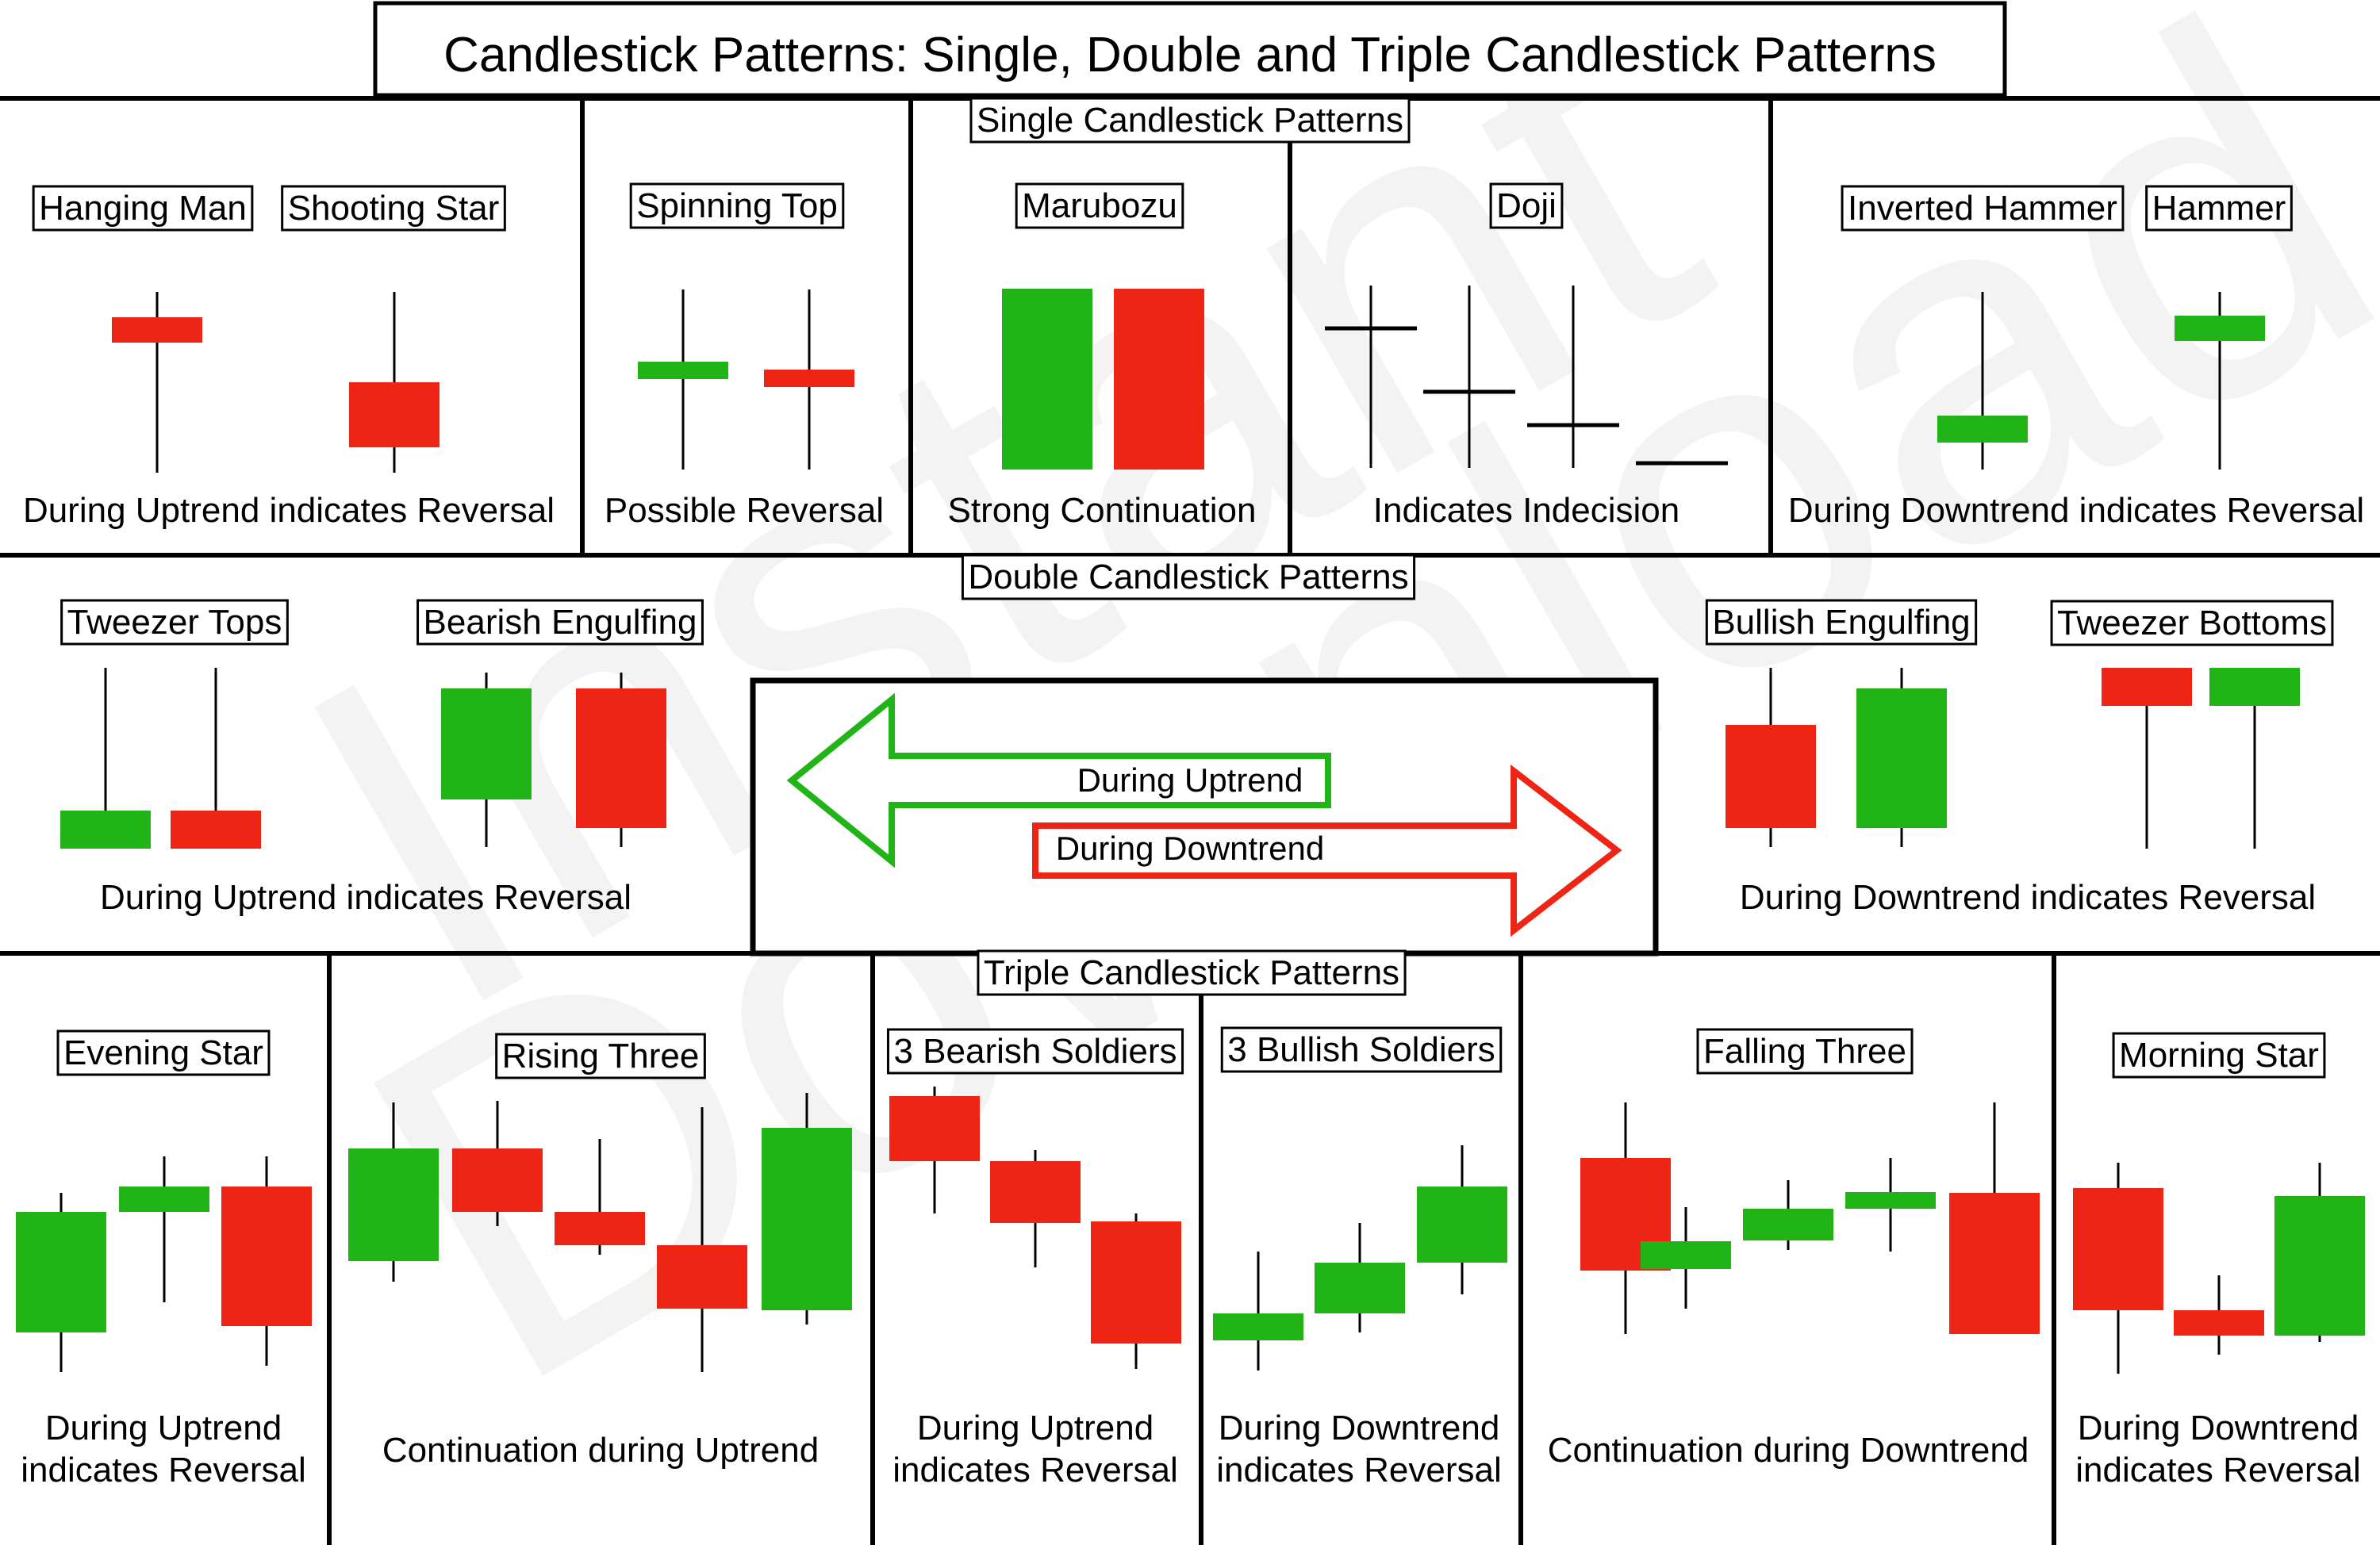 The image size is (2380, 1545). I want to click on bullish-engulfing-label: Bullish Engulfing, so click(1841, 622).